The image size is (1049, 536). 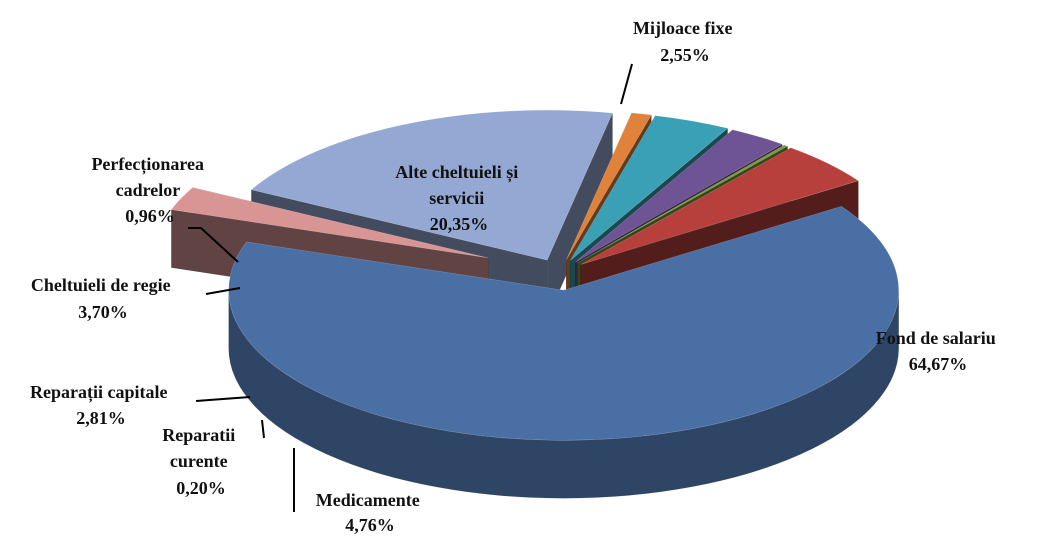 I want to click on leader-curente, so click(x=263, y=429).